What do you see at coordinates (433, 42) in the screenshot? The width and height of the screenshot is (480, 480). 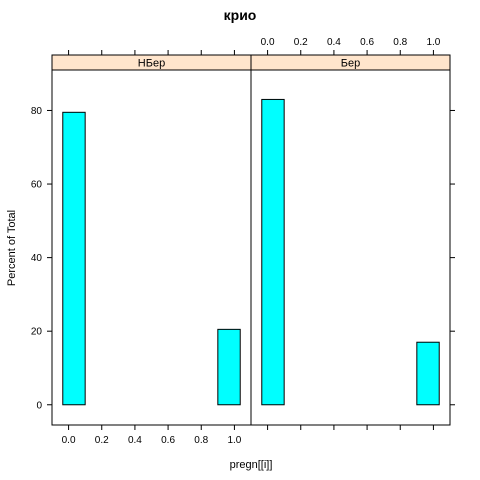 I see `x-tick-label-top: 1.0` at bounding box center [433, 42].